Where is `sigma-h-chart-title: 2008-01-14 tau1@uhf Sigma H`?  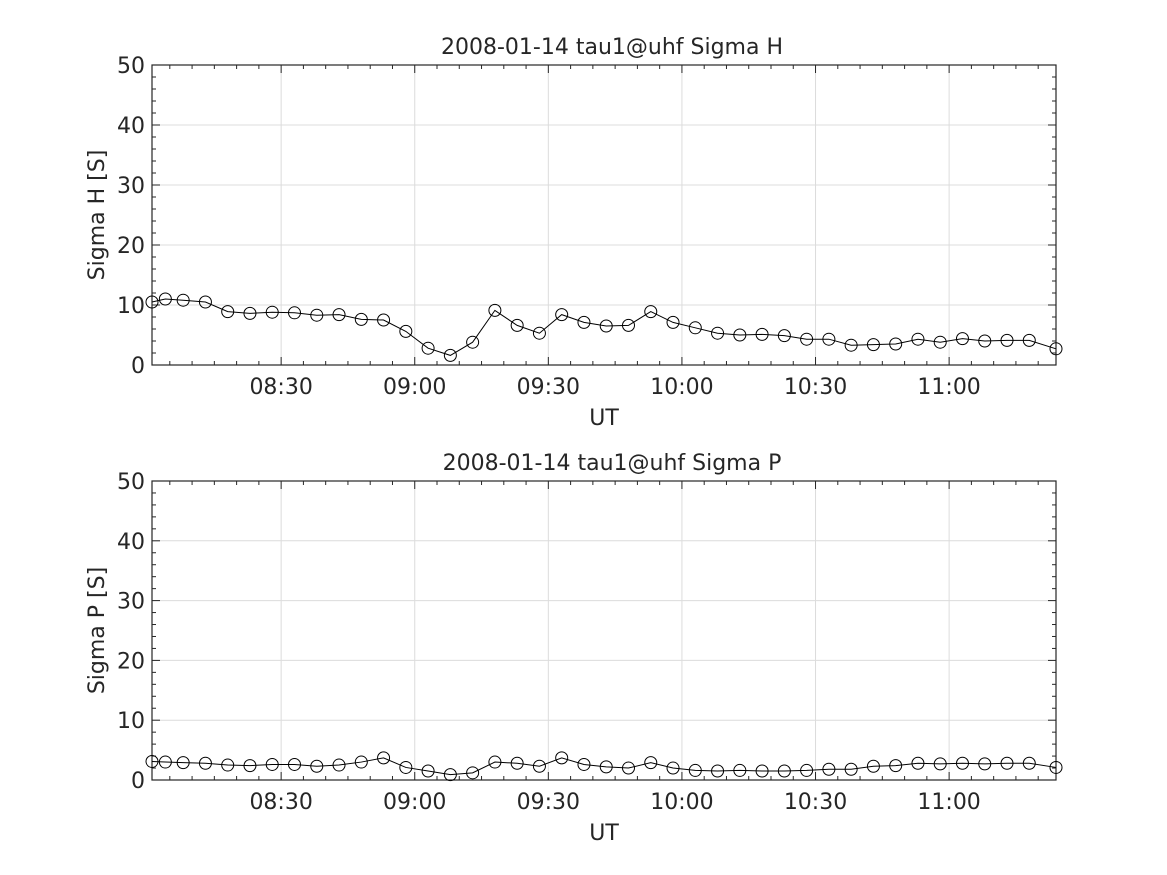 sigma-h-chart-title: 2008-01-14 tau1@uhf Sigma H is located at coordinates (612, 47).